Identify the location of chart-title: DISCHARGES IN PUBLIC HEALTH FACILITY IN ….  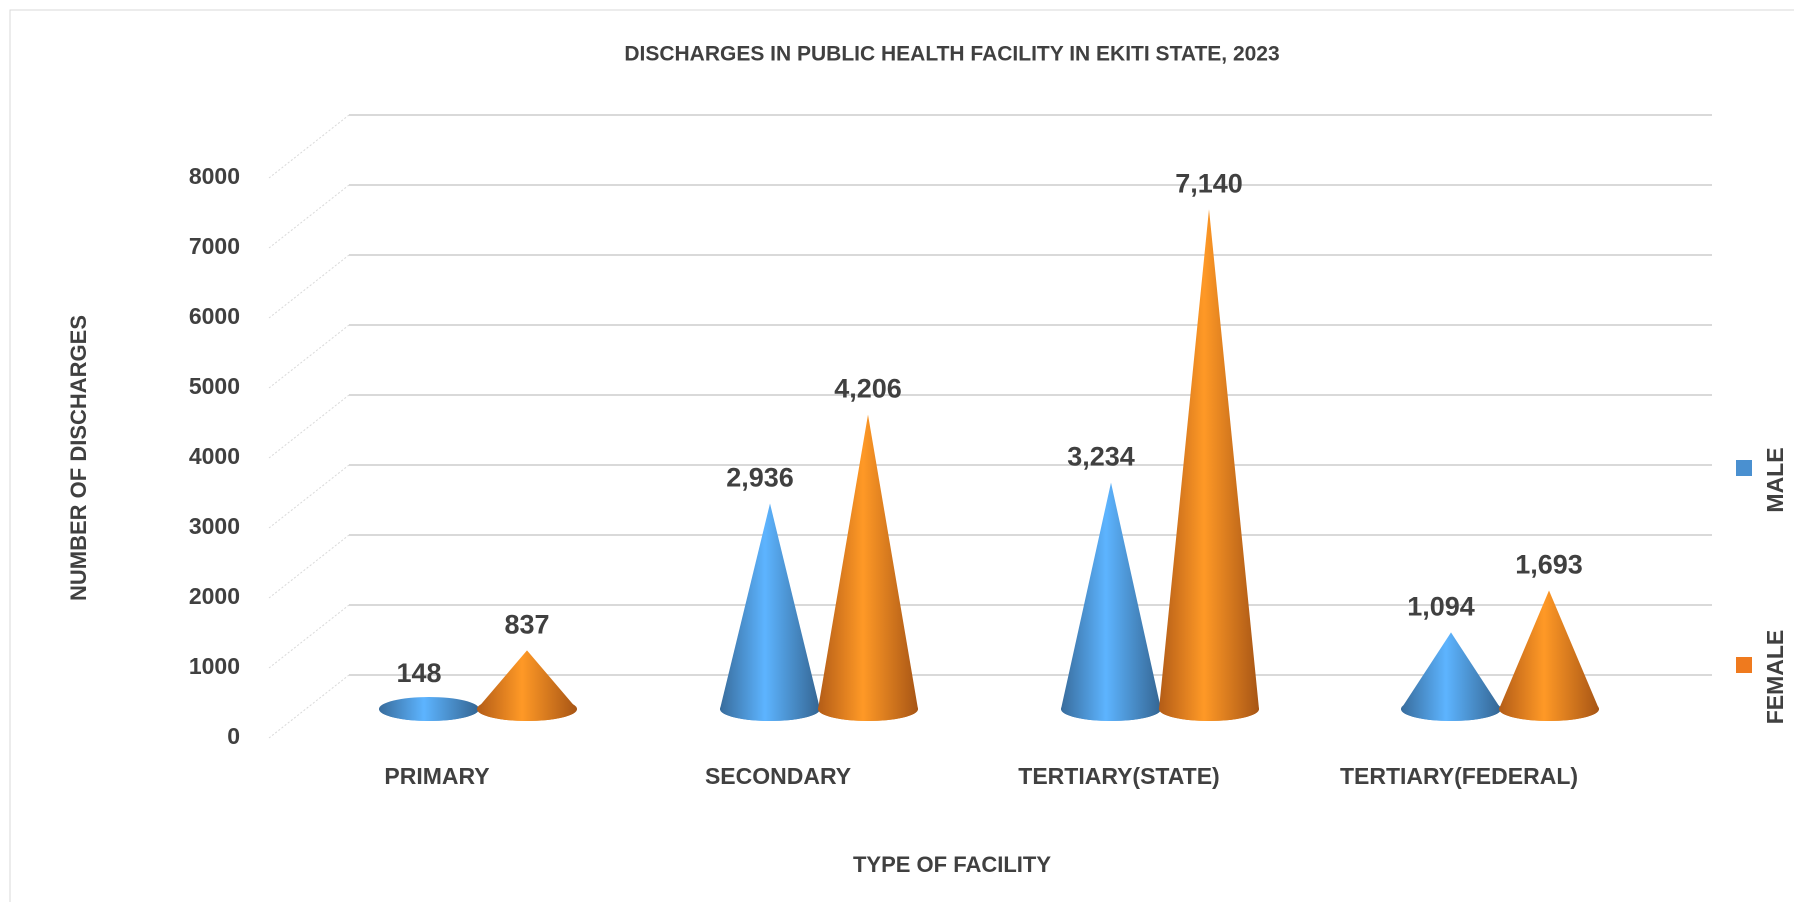
(951, 54).